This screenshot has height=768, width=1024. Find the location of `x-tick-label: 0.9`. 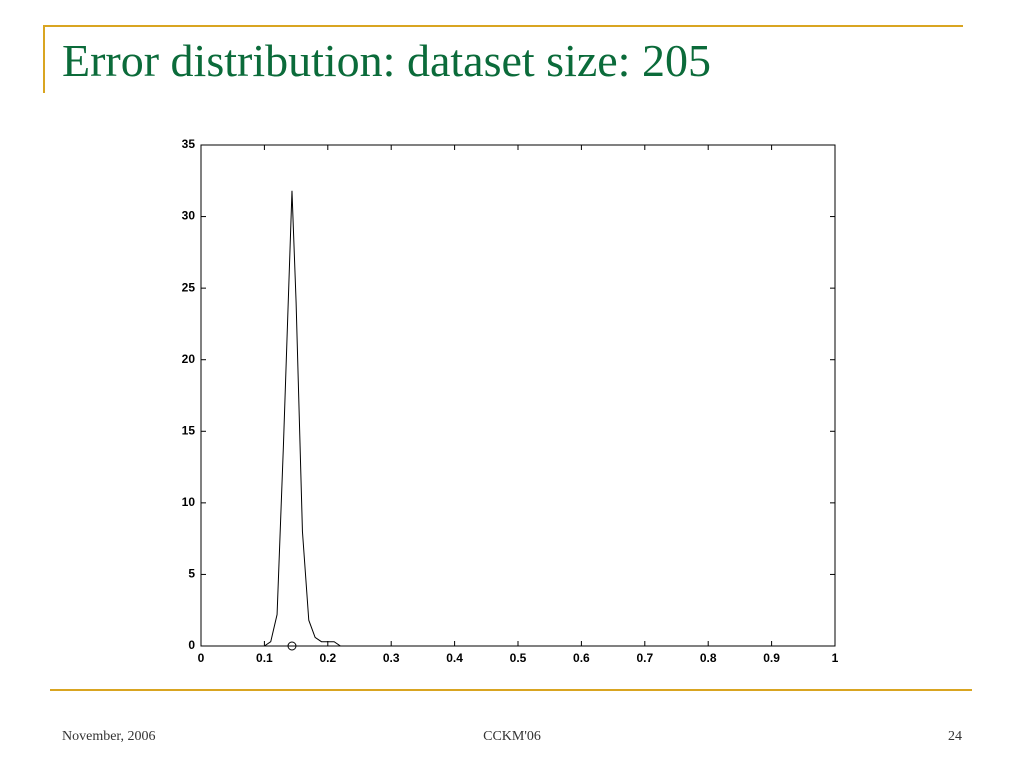

x-tick-label: 0.9 is located at coordinates (771, 658).